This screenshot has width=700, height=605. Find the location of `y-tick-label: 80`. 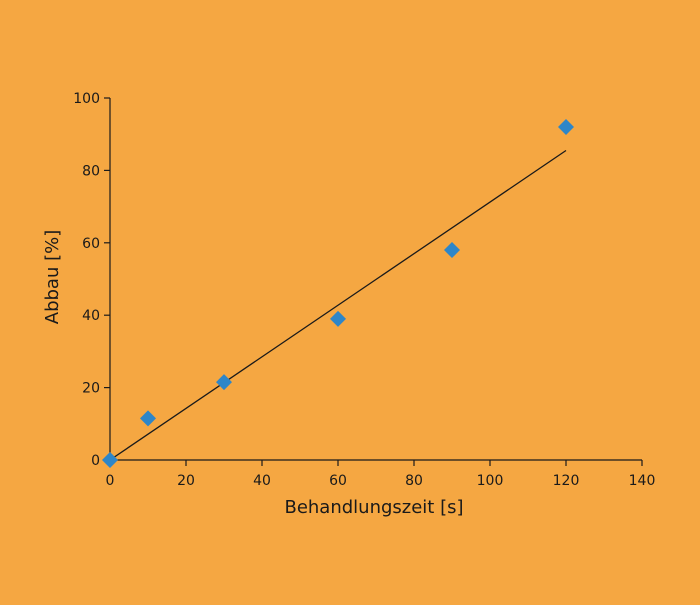

y-tick-label: 80 is located at coordinates (91, 171).